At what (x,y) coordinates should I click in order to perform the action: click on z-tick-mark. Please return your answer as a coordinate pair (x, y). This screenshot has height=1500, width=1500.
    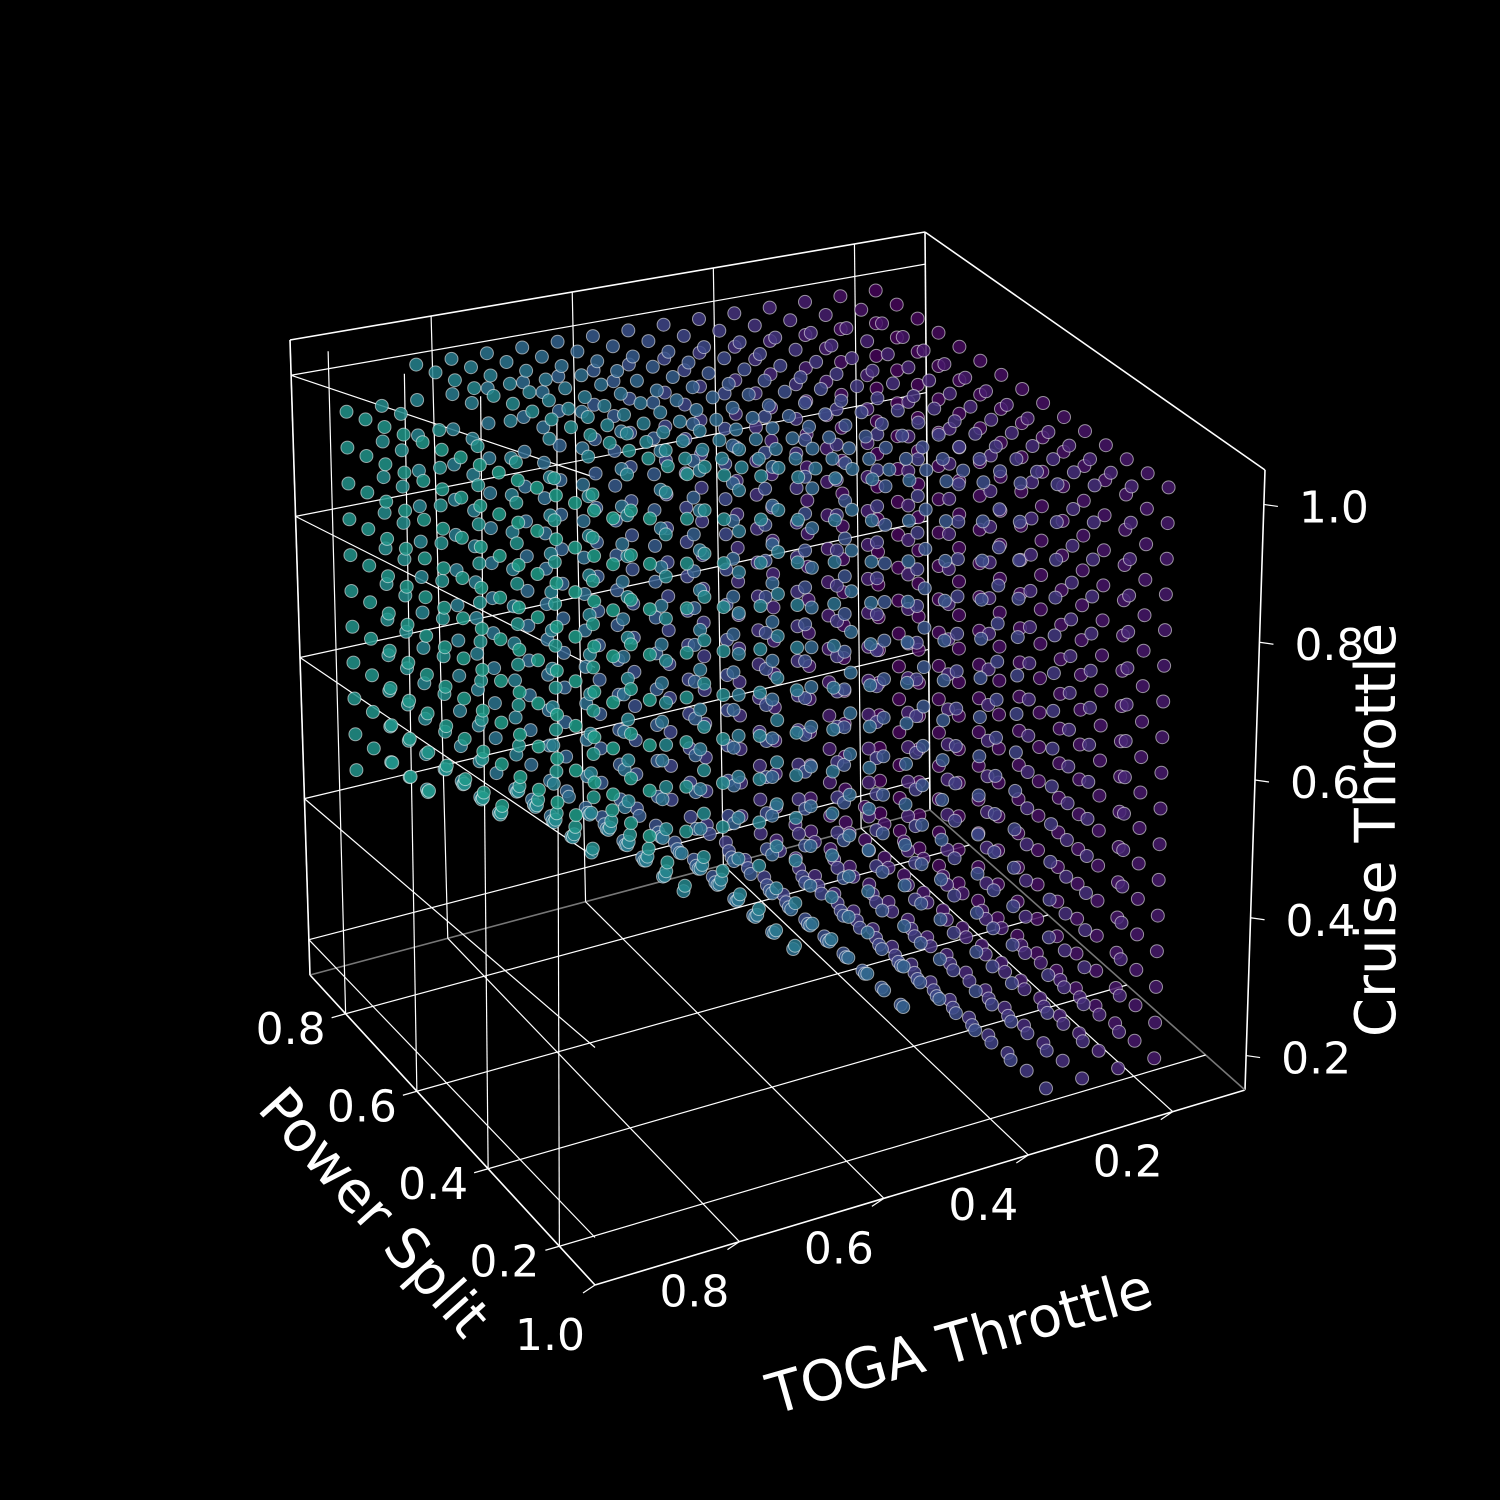
    Looking at the image, I should click on (1257, 919).